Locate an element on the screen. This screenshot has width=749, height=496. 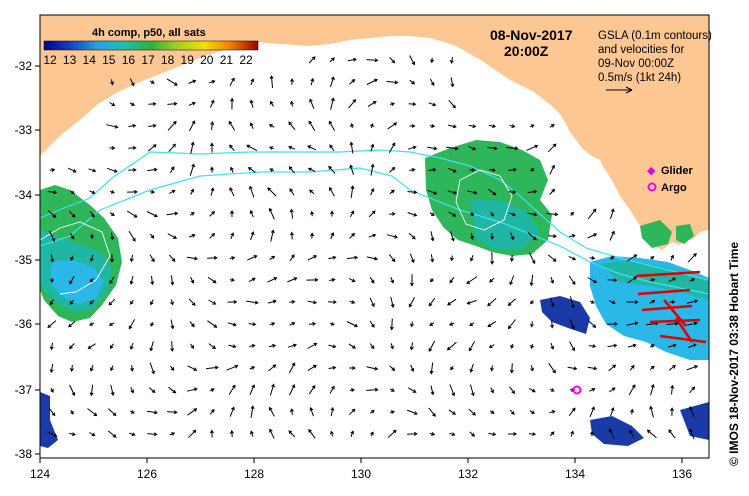
colorbar-title: 4h comp, p50, all sats is located at coordinates (149, 33).